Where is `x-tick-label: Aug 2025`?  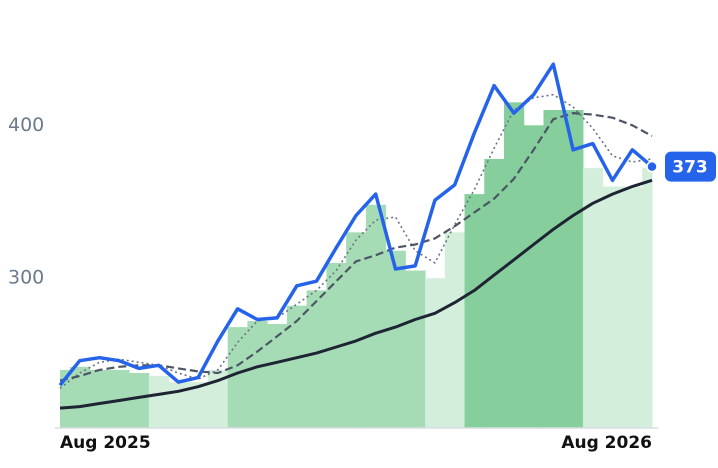 x-tick-label: Aug 2025 is located at coordinates (105, 443).